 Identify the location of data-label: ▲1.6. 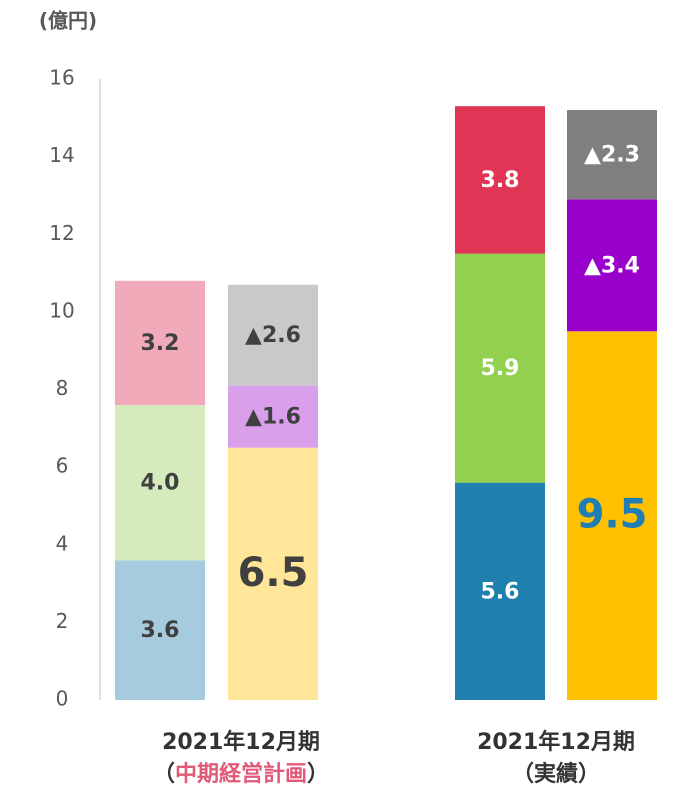
(273, 417).